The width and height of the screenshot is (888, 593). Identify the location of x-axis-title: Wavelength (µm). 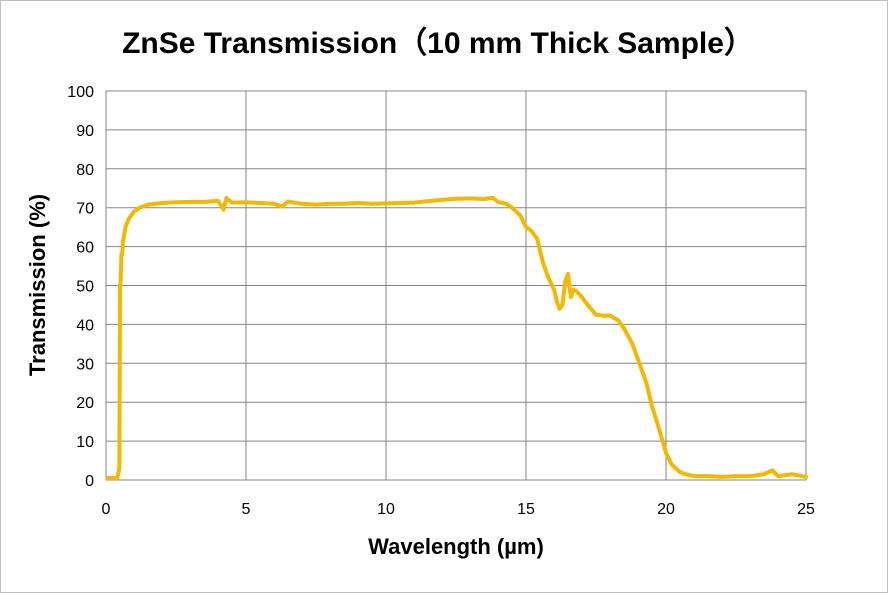
(456, 546).